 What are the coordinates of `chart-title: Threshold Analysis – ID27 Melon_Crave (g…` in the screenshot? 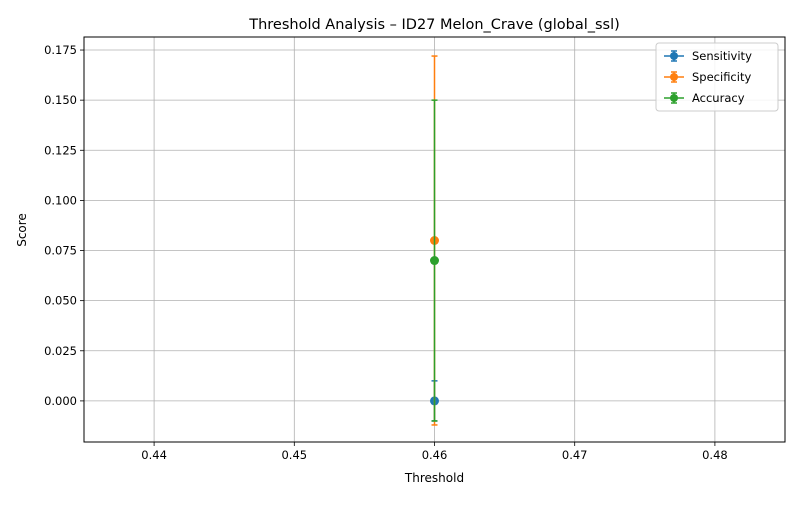 It's located at (434, 25).